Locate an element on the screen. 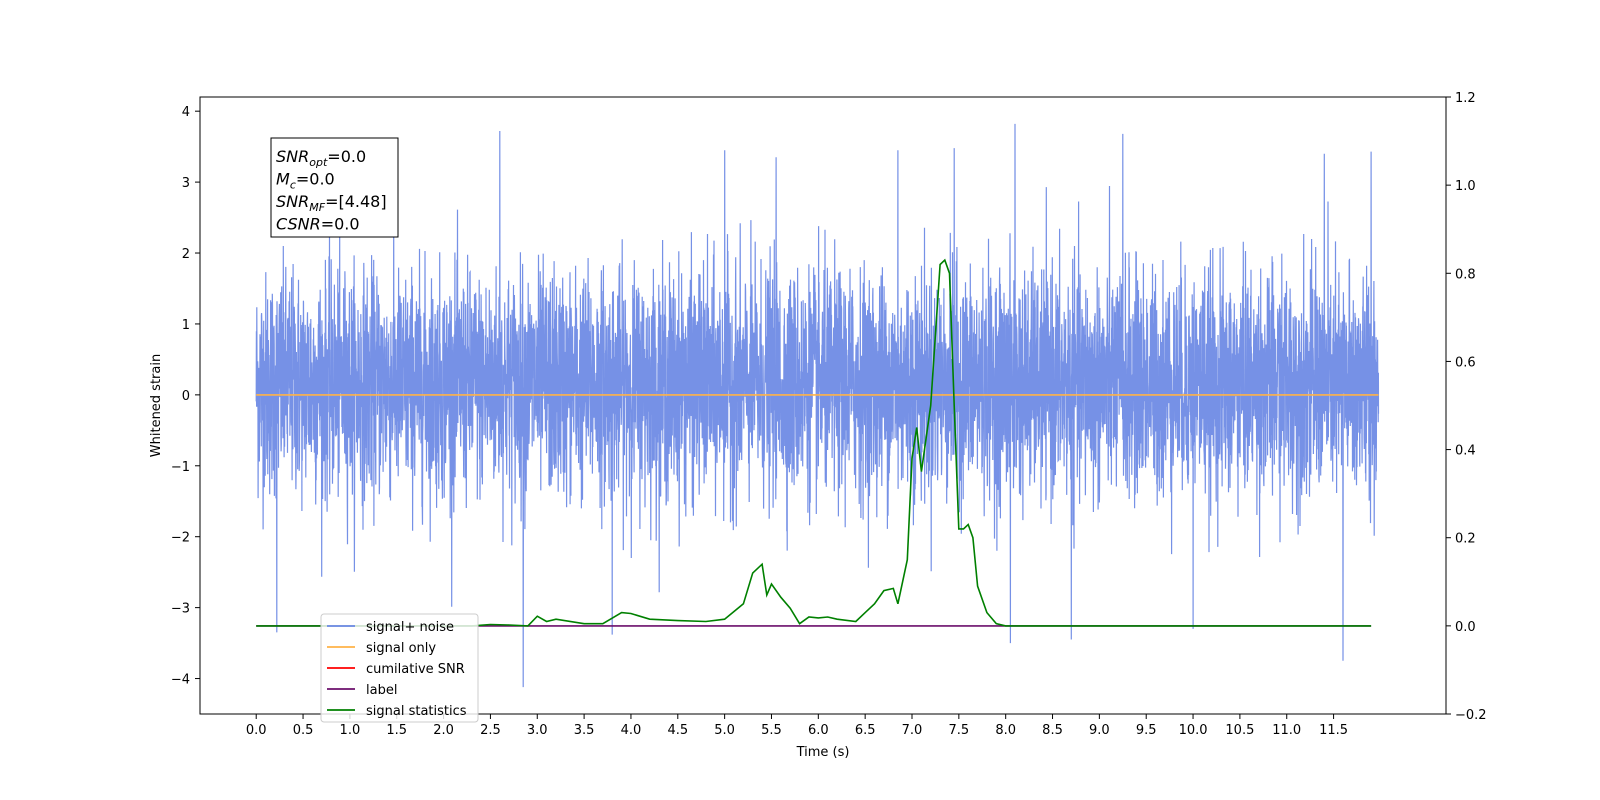 This screenshot has width=1600, height=800. x-tick-label: 0.5 is located at coordinates (303, 730).